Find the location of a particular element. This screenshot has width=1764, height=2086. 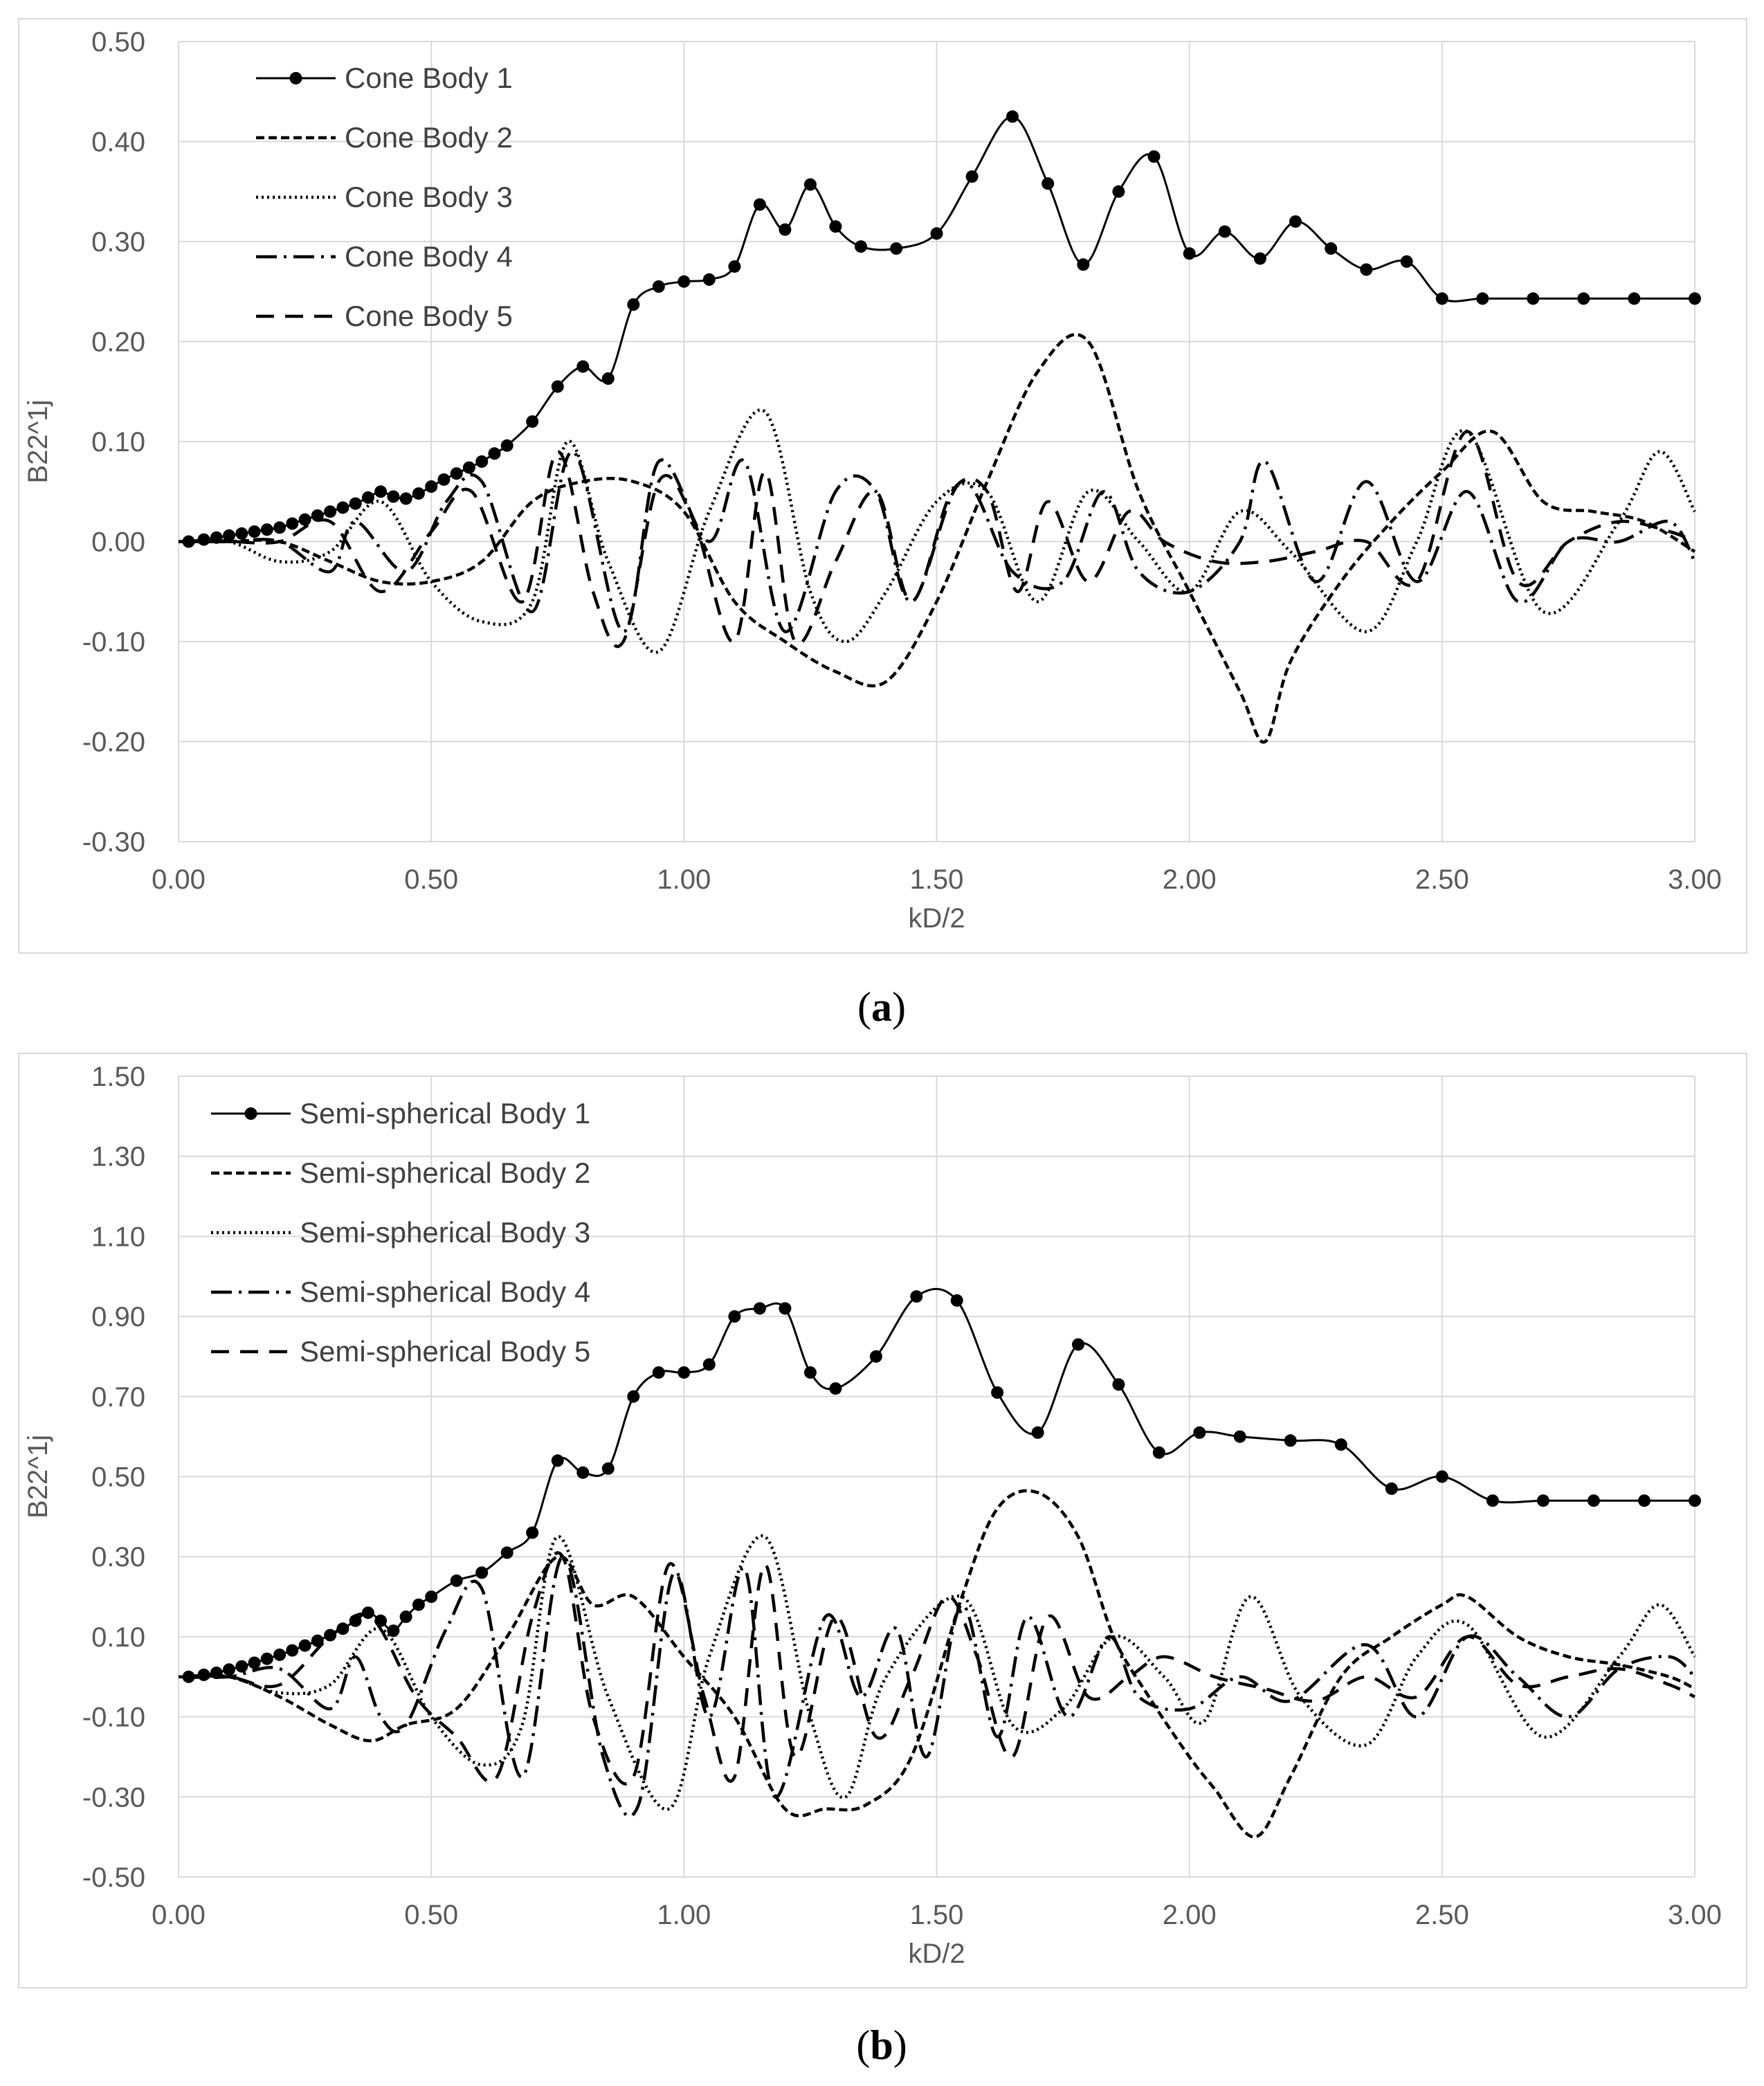

x-tick-label: 2.00 is located at coordinates (1190, 880).